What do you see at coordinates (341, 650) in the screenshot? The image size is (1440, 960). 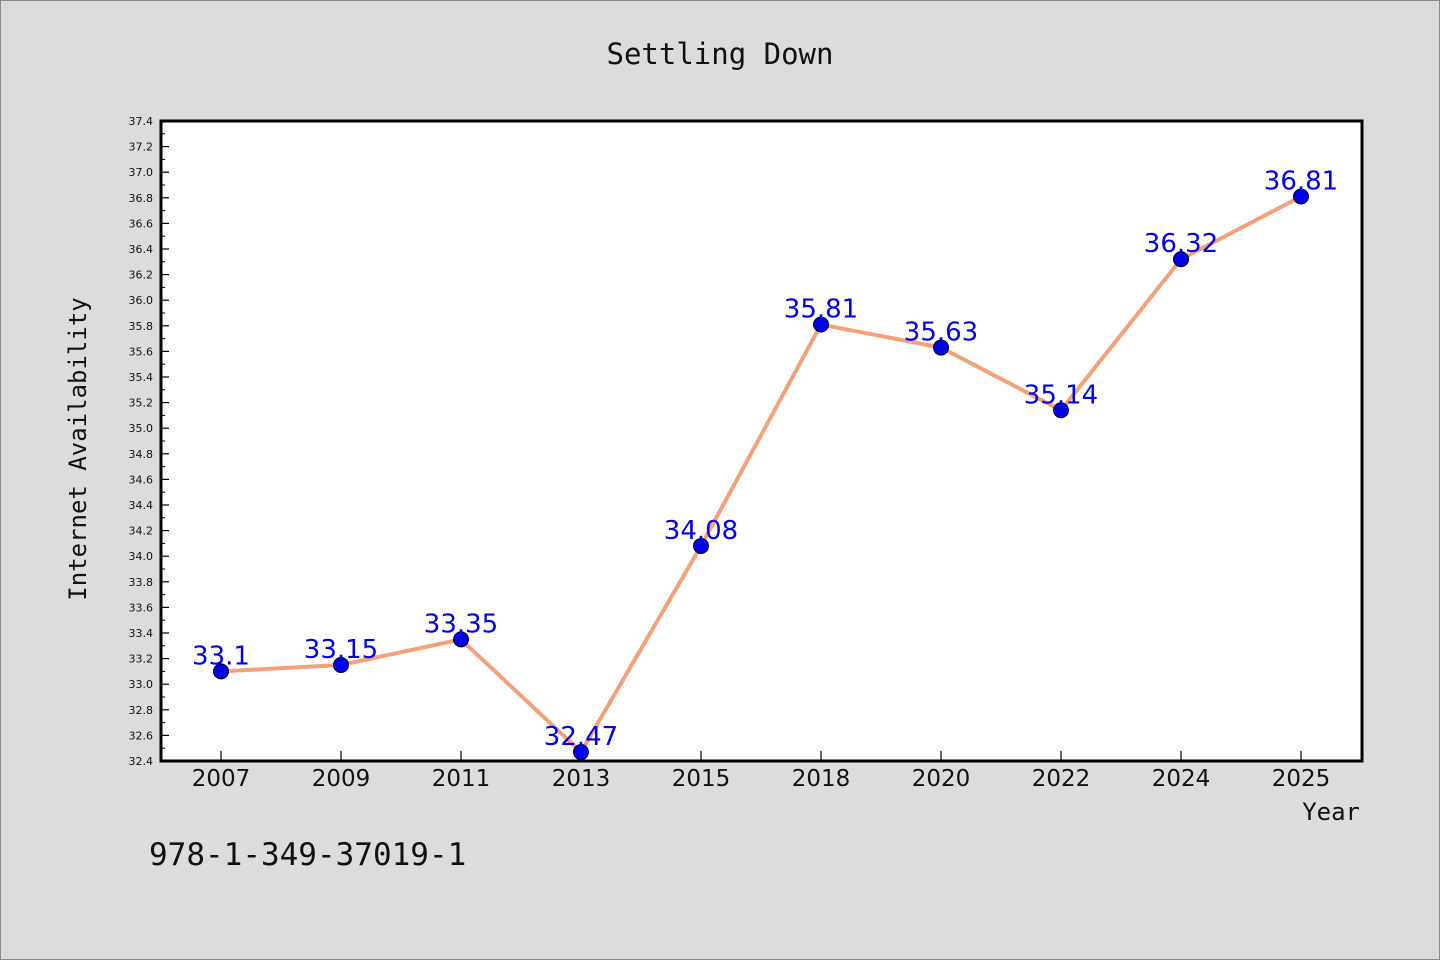 I see `data-label: 33.15` at bounding box center [341, 650].